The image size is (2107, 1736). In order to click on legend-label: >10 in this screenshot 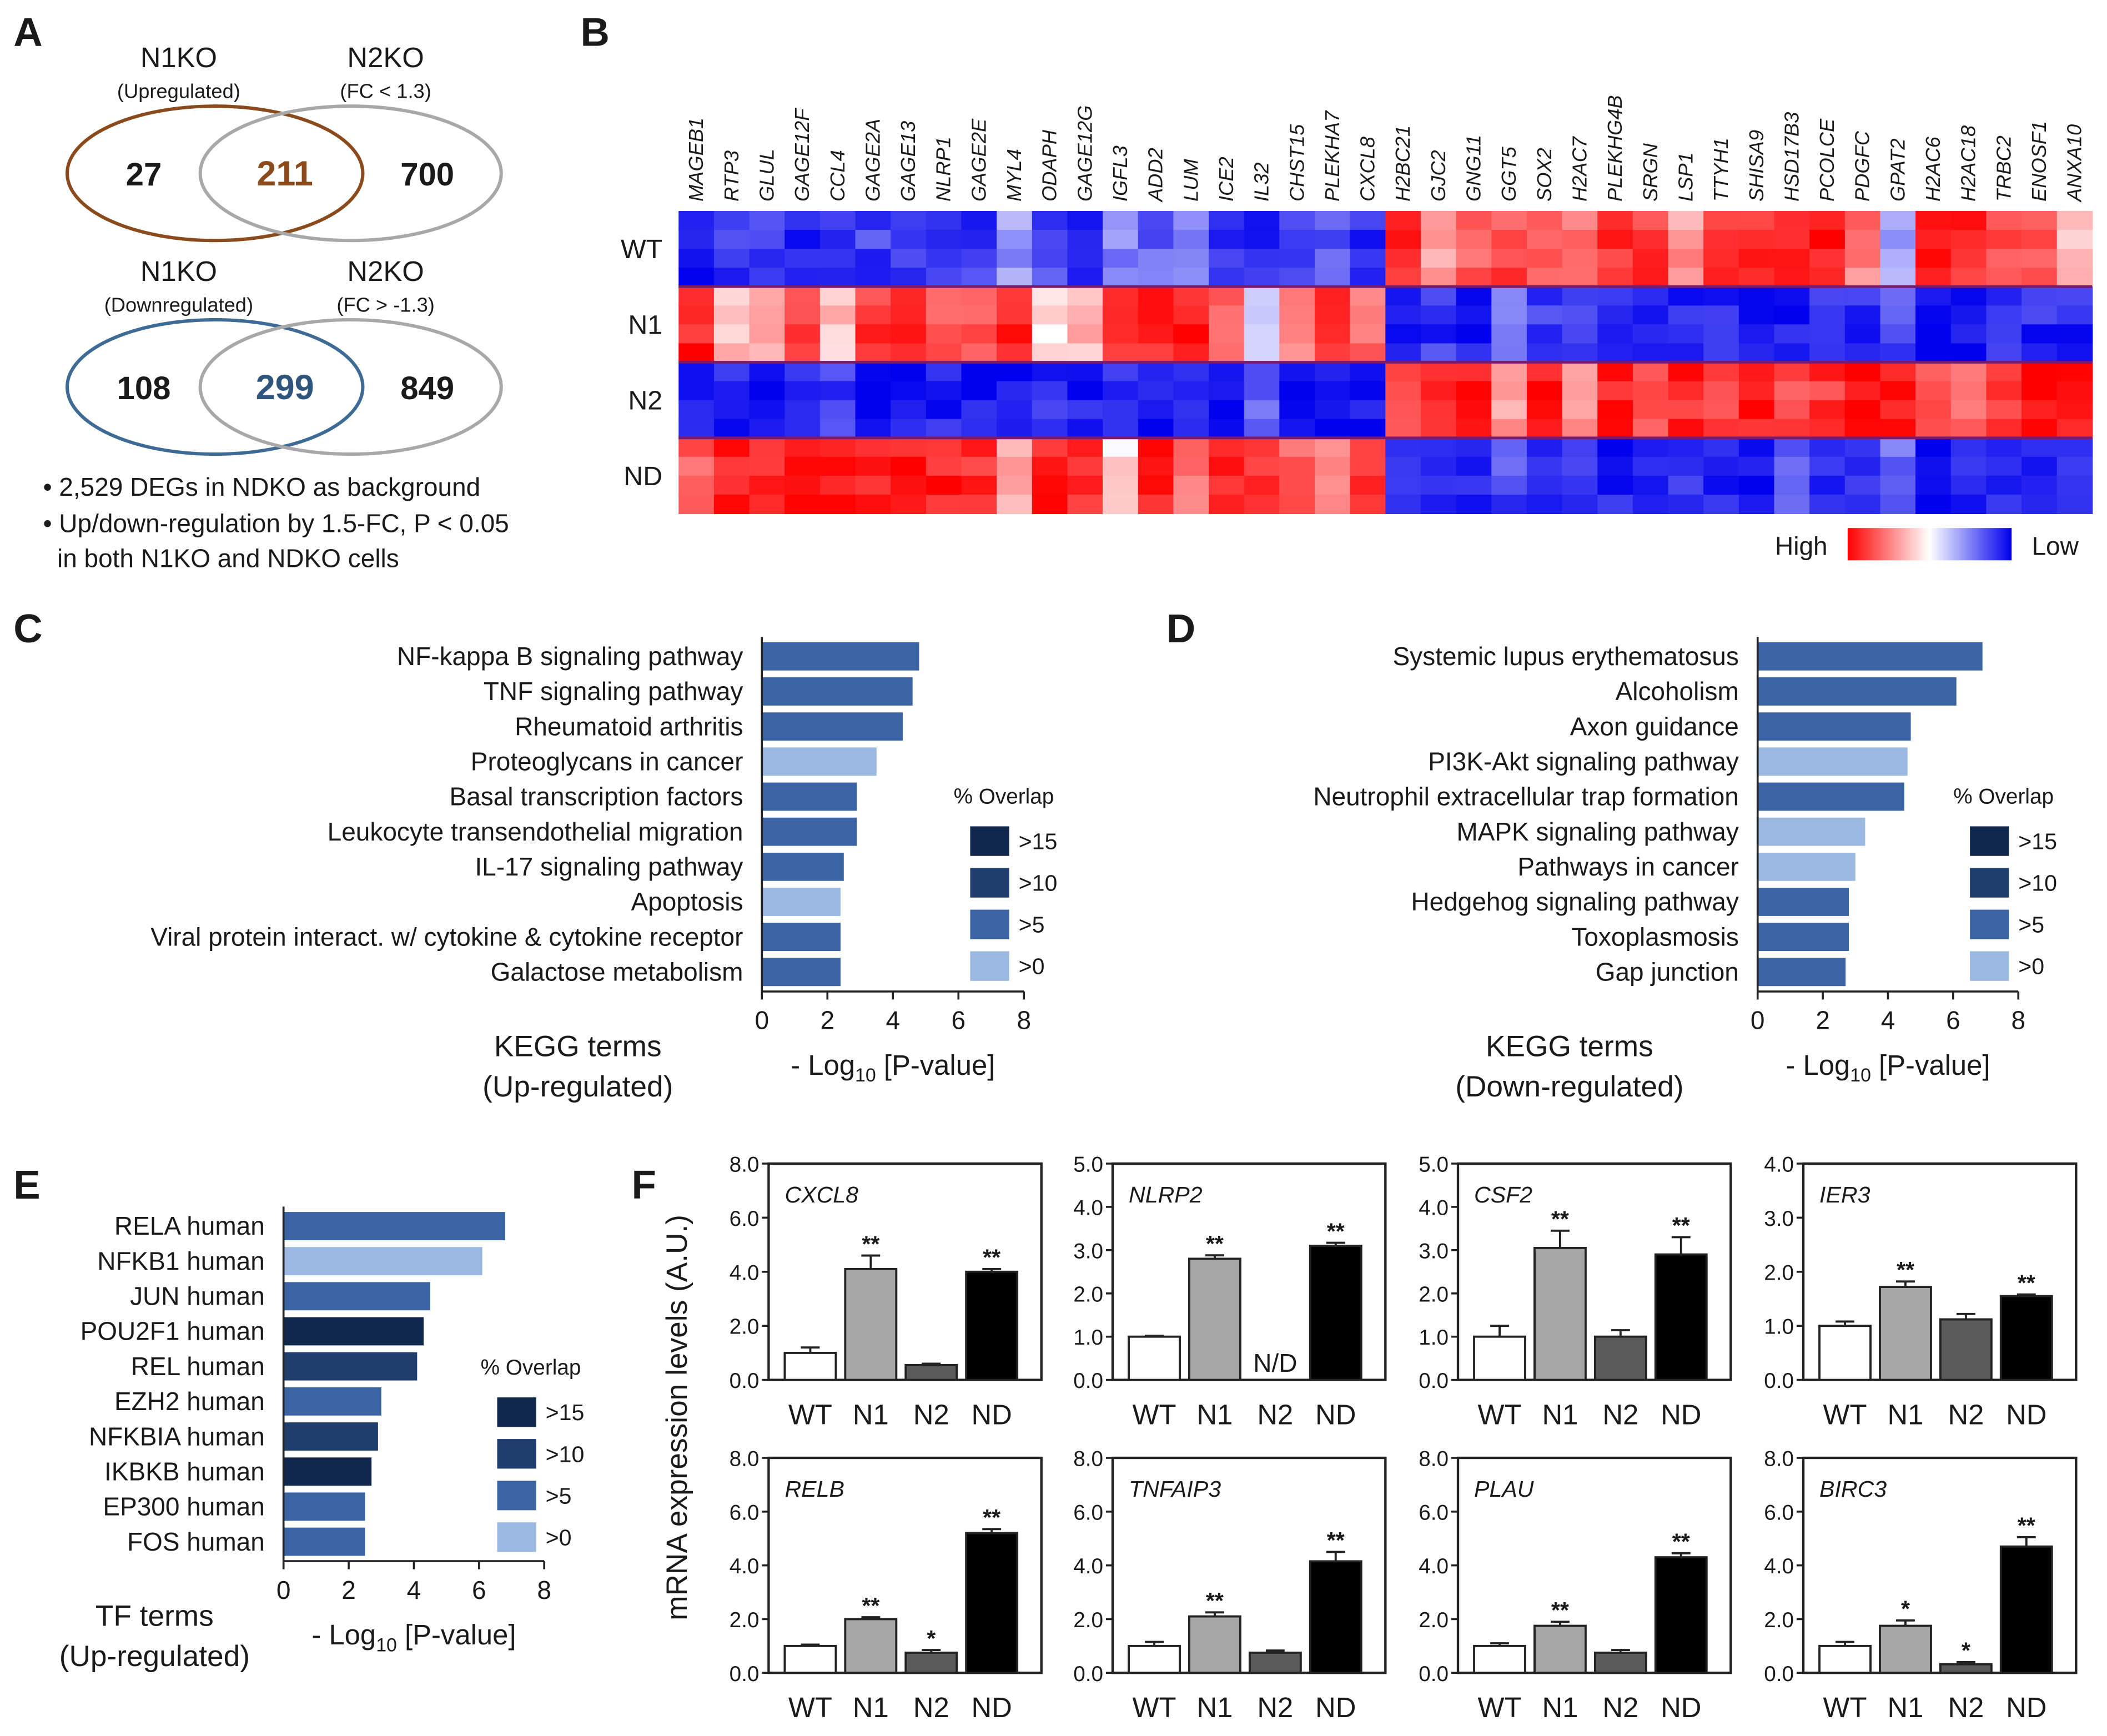, I will do `click(2038, 883)`.